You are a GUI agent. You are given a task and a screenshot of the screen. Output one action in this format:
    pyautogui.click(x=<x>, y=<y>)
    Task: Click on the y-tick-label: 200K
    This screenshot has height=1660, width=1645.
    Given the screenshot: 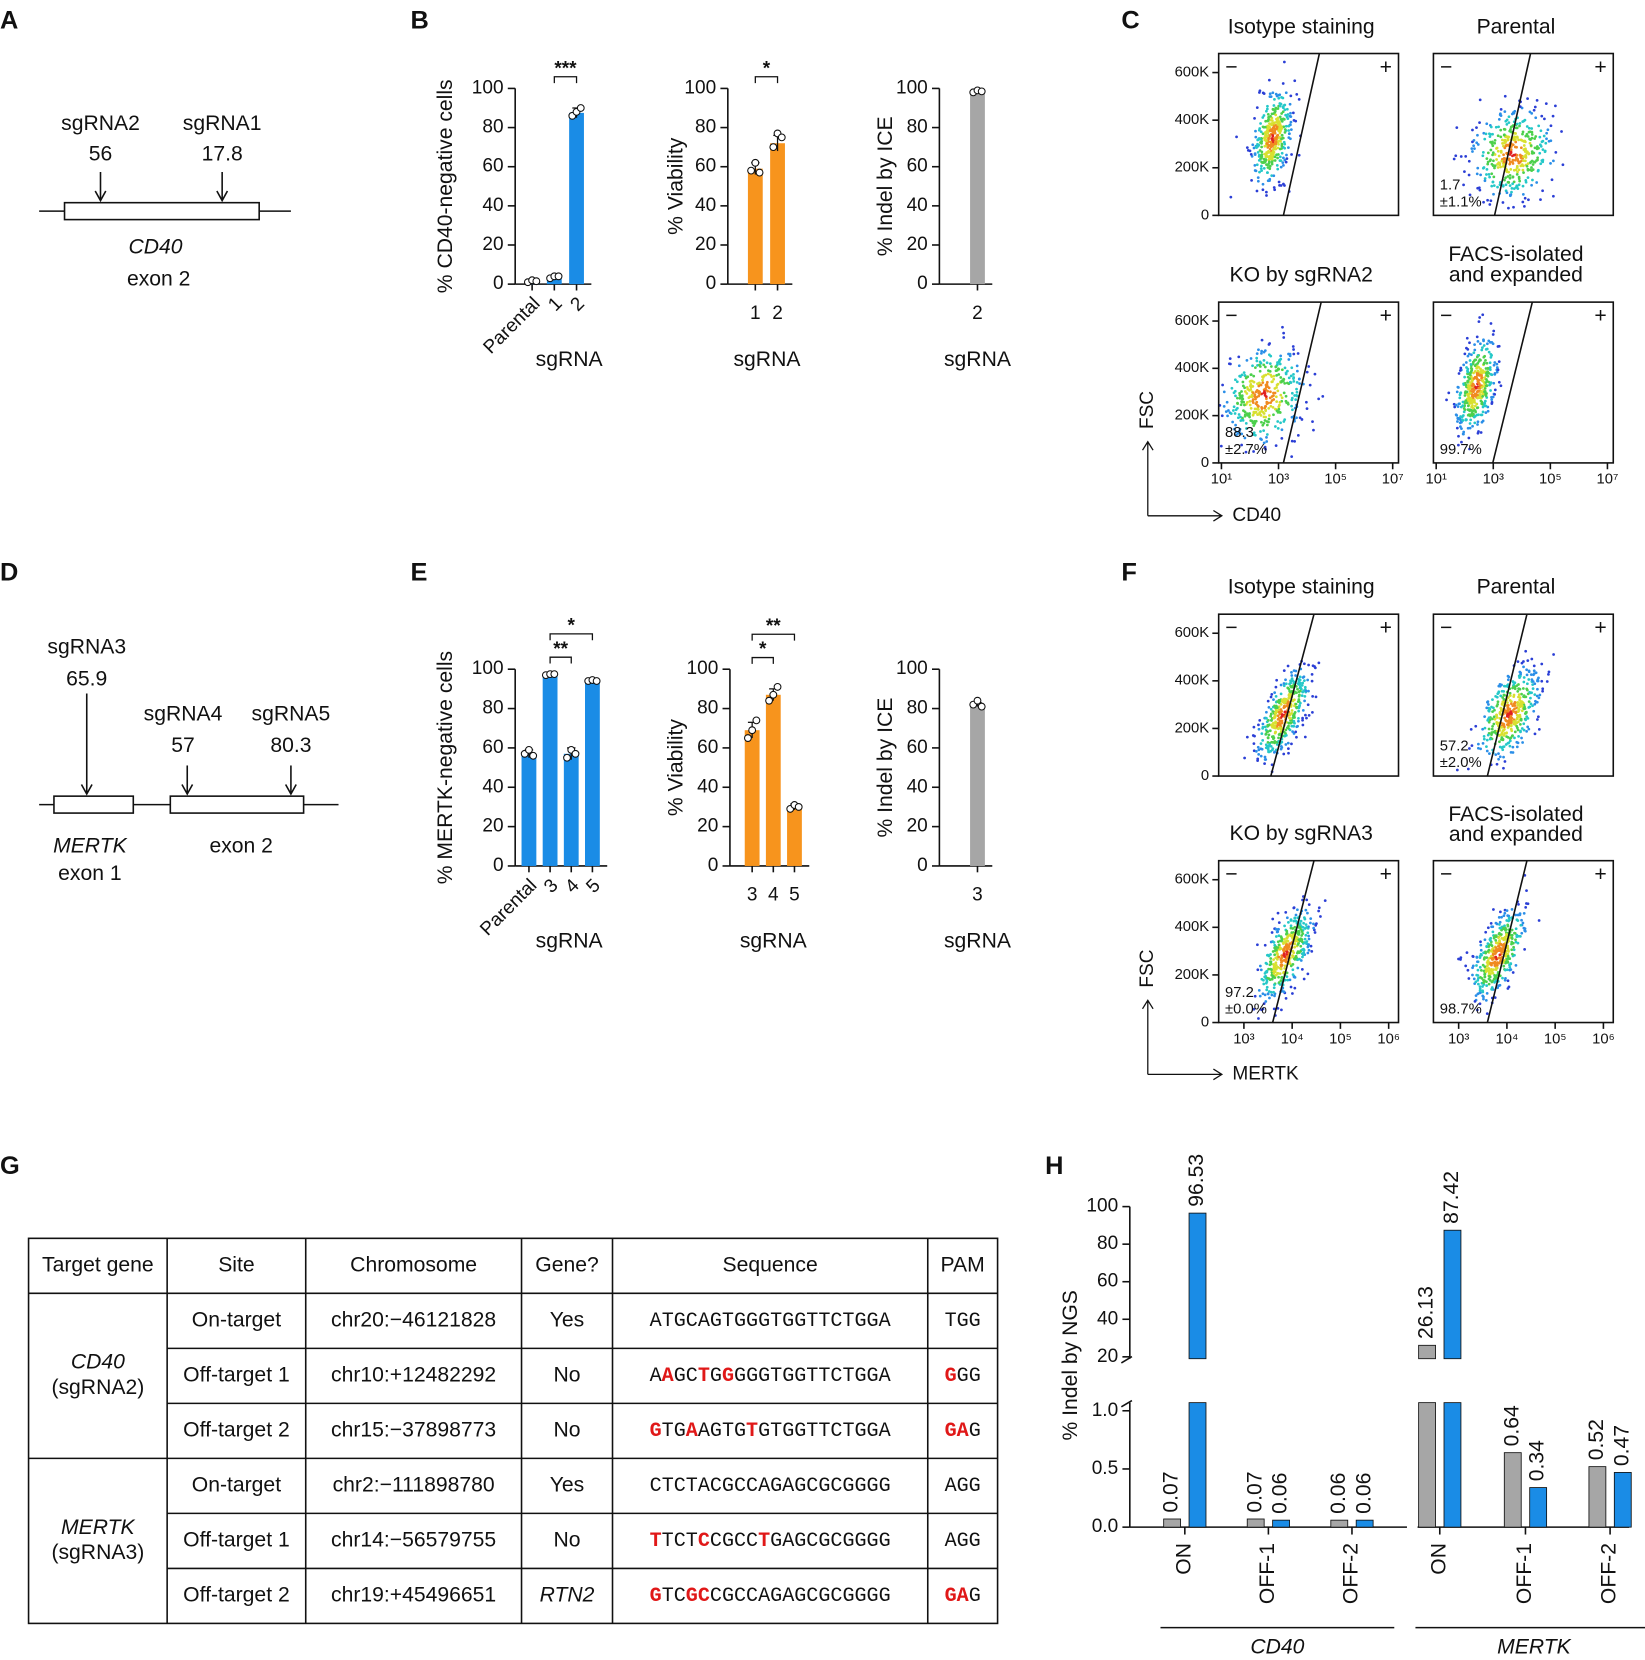 What is the action you would take?
    pyautogui.click(x=1192, y=168)
    